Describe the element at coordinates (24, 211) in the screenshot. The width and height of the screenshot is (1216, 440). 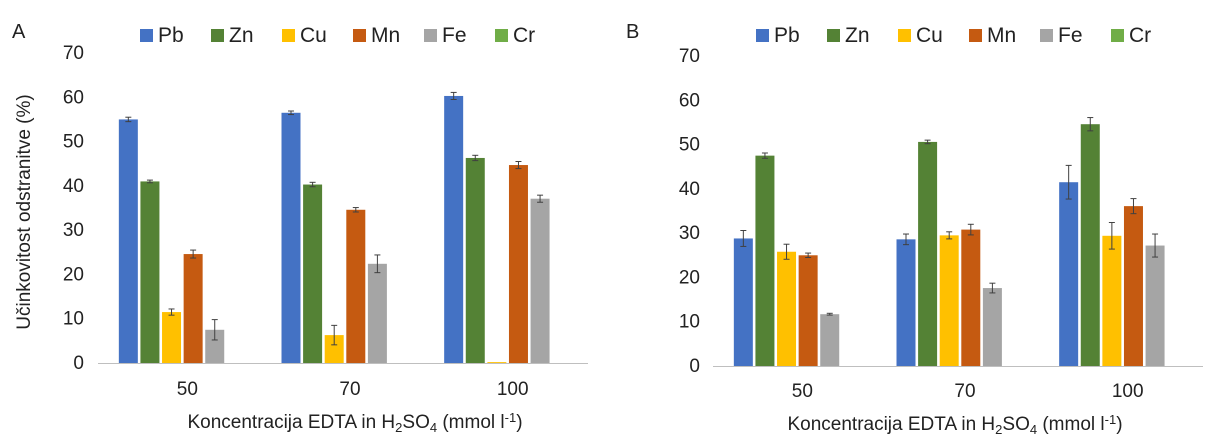
I see `y-axis-label: Učinkovitost odstranitve (%)` at that location.